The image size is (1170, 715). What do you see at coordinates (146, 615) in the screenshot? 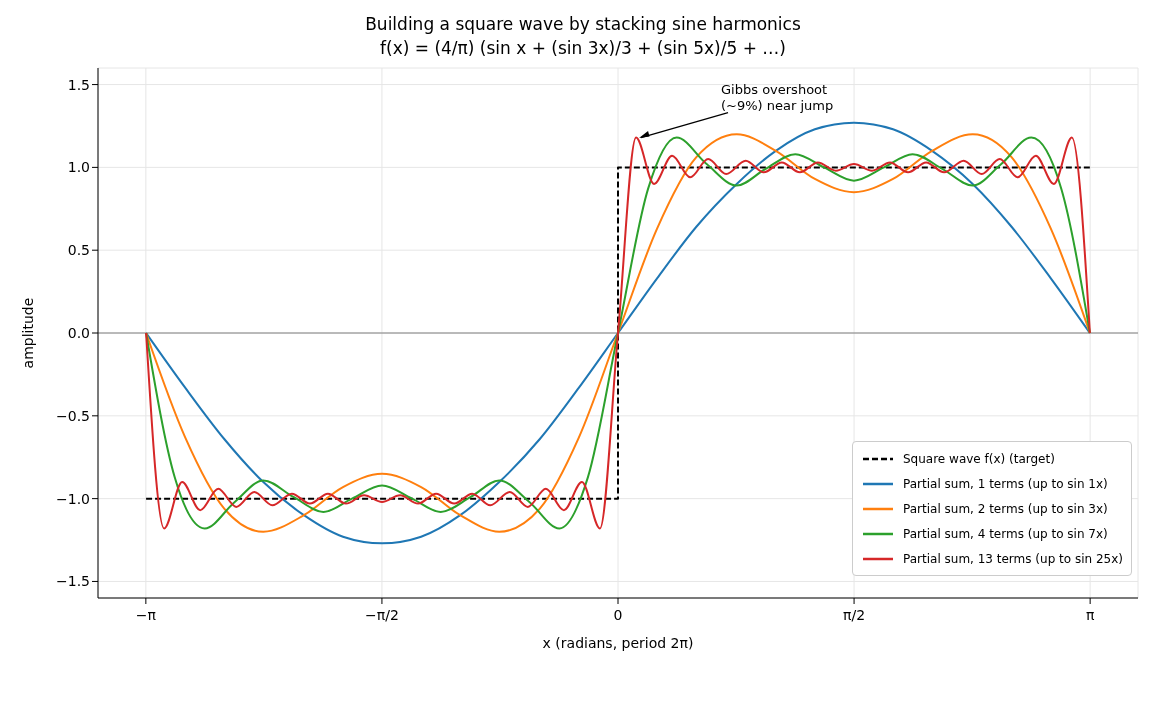
I see `x-tick-label: −π` at bounding box center [146, 615].